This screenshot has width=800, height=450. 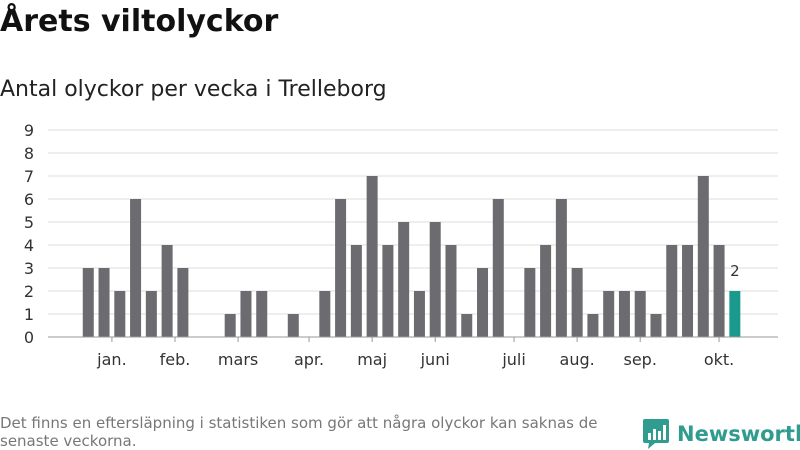 What do you see at coordinates (139, 21) in the screenshot?
I see `chart-title: Årets viltolyckor` at bounding box center [139, 21].